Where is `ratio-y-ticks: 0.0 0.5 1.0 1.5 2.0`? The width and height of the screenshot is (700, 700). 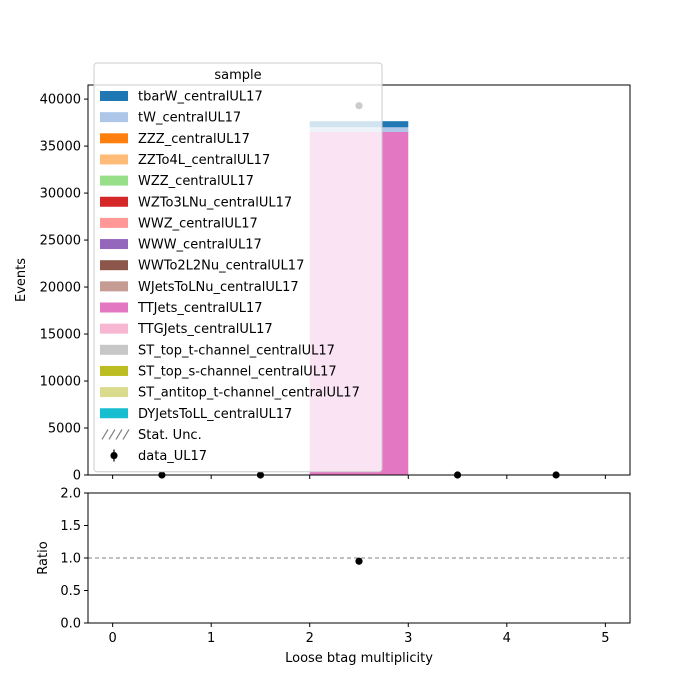
ratio-y-ticks: 0.0 0.5 1.0 1.5 2.0 is located at coordinates (74, 559).